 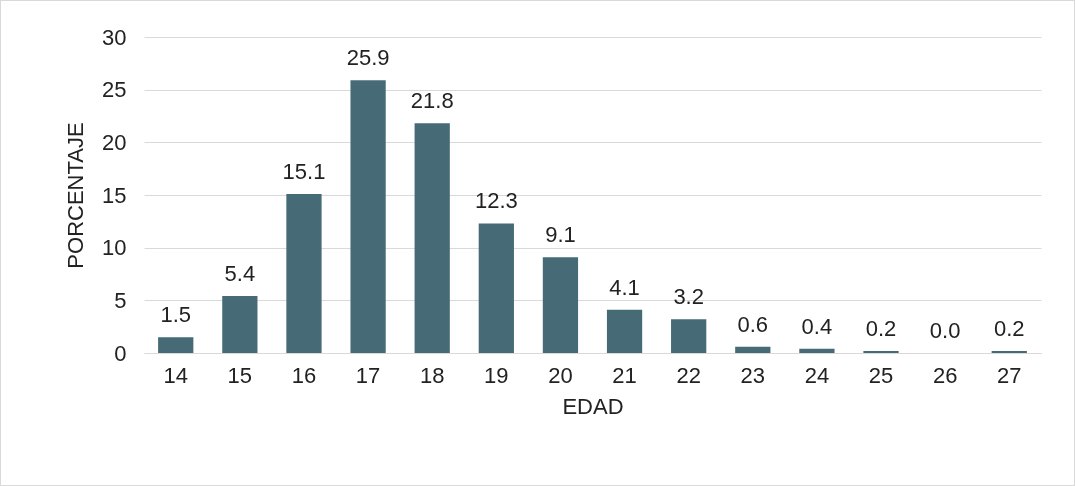 What do you see at coordinates (496, 201) in the screenshot?
I see `data-label: 12.3` at bounding box center [496, 201].